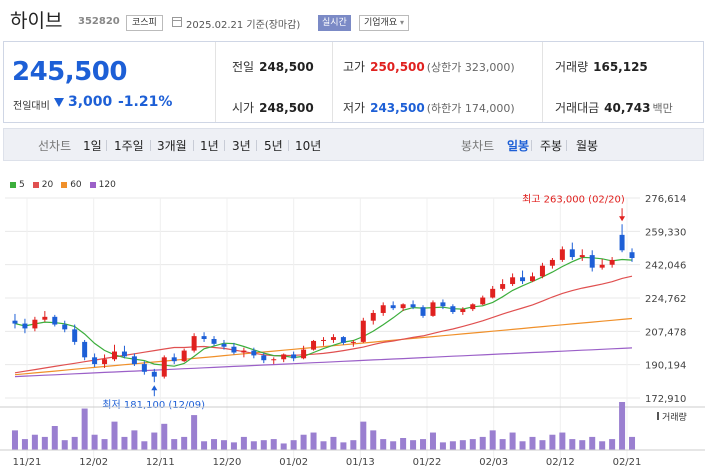 Image resolution: width=705 pixels, height=472 pixels. What do you see at coordinates (354, 108) in the screenshot?
I see `low-price-label: 저가` at bounding box center [354, 108].